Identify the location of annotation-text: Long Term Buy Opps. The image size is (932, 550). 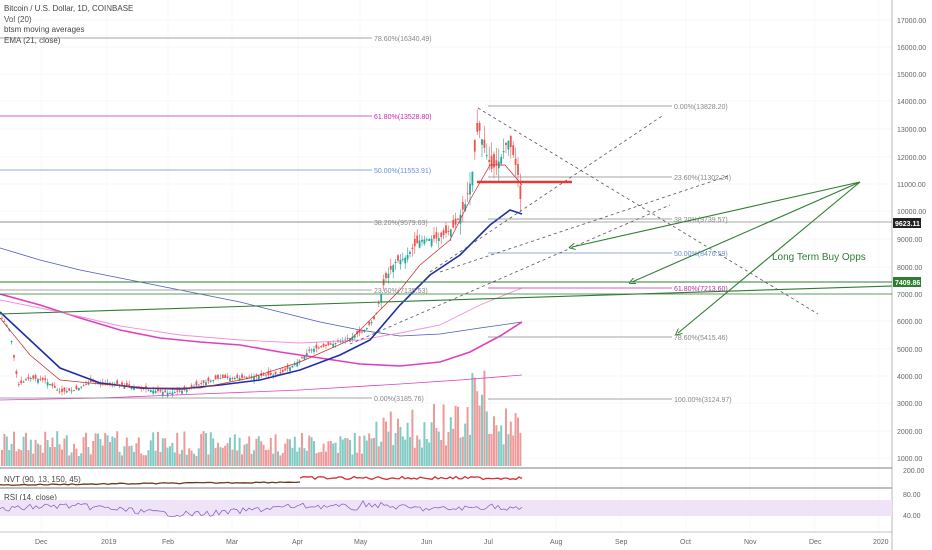
(819, 257).